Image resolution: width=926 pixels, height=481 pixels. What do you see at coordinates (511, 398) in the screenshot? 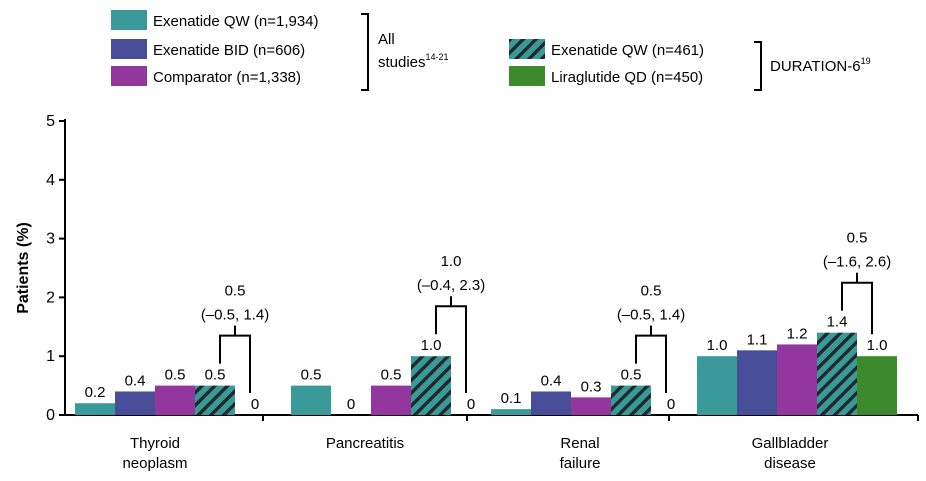
I see `bar-value-label: 0.1` at bounding box center [511, 398].